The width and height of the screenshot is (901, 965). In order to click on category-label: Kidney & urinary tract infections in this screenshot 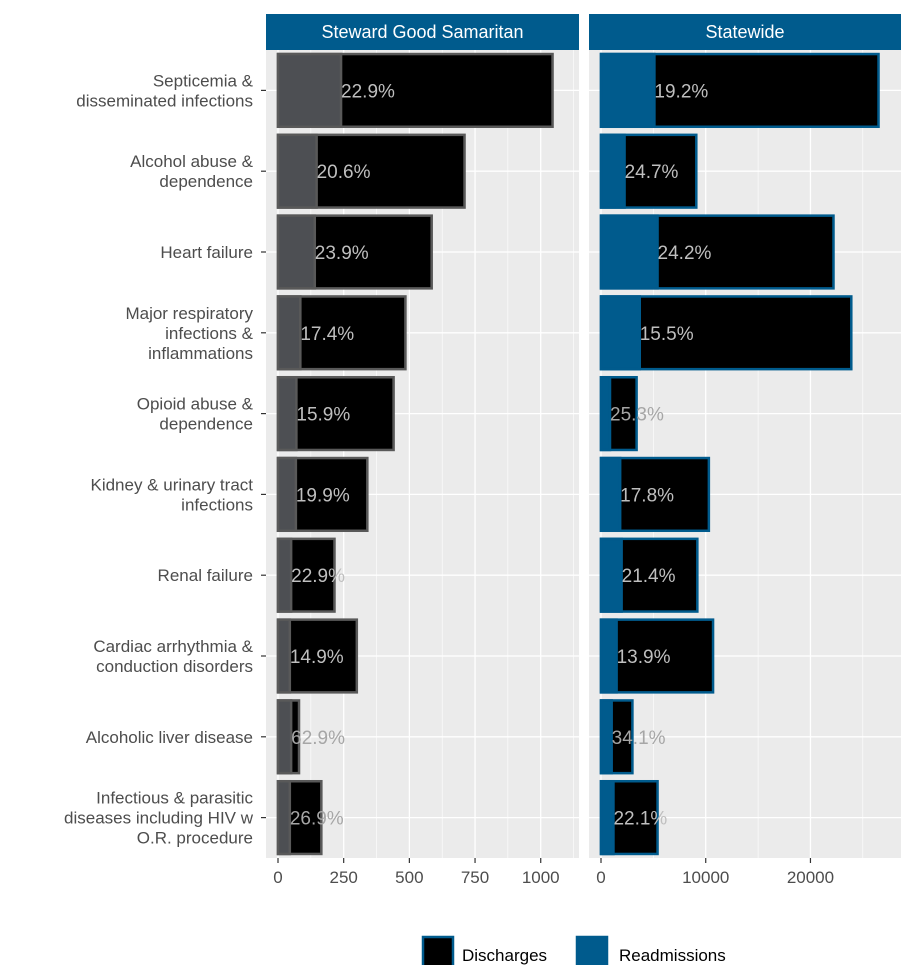, I will do `click(171, 494)`.